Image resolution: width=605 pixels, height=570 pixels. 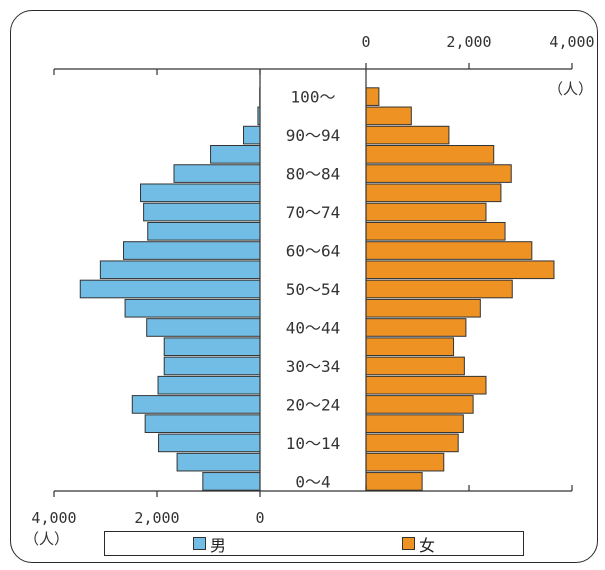 What do you see at coordinates (570, 89) in the screenshot?
I see `right-axis-unit: （人）` at bounding box center [570, 89].